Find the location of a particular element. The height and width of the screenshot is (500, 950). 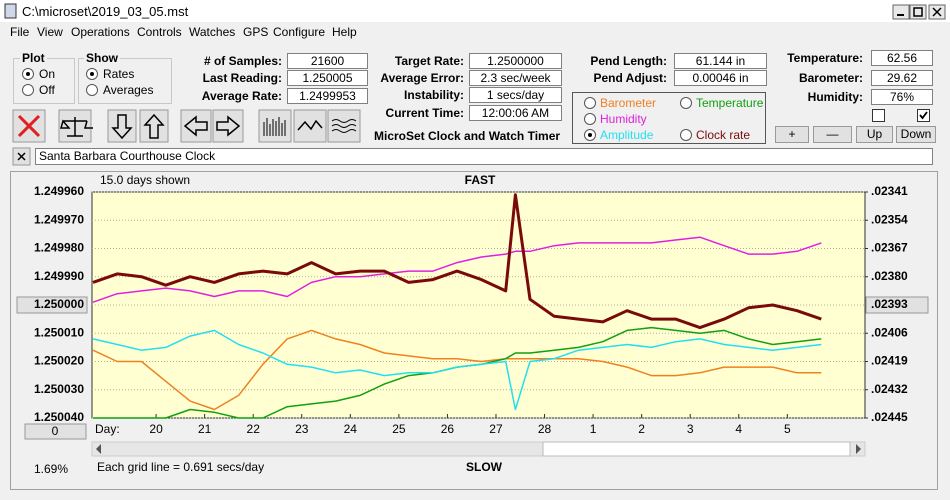

y2-tick-label: .02406 is located at coordinates (889, 332).